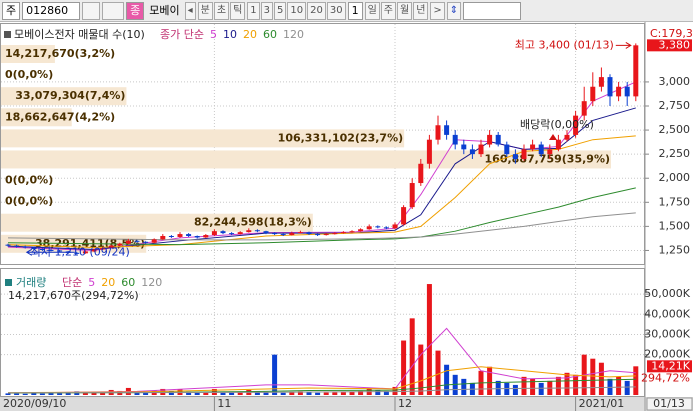  Describe the element at coordinates (190, 10) in the screenshot. I see `prev-button: ◂` at that location.